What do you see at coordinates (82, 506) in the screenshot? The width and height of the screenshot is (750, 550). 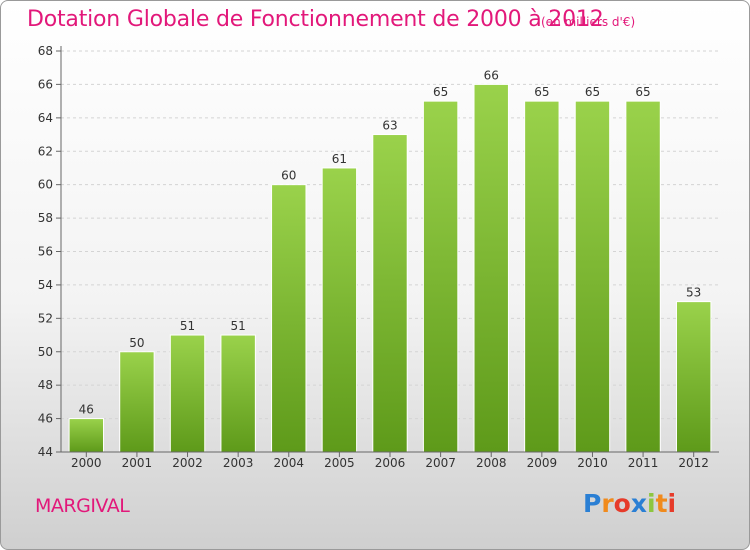 I see `commune-name: MARGIVAL` at bounding box center [82, 506].